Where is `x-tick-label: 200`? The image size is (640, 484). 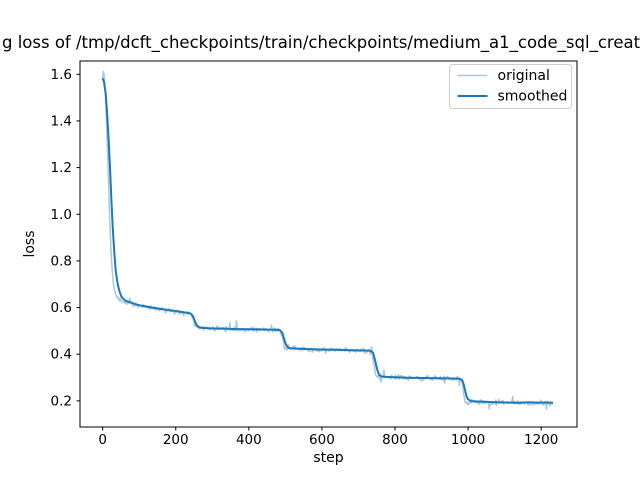 x-tick-label: 200 is located at coordinates (176, 440).